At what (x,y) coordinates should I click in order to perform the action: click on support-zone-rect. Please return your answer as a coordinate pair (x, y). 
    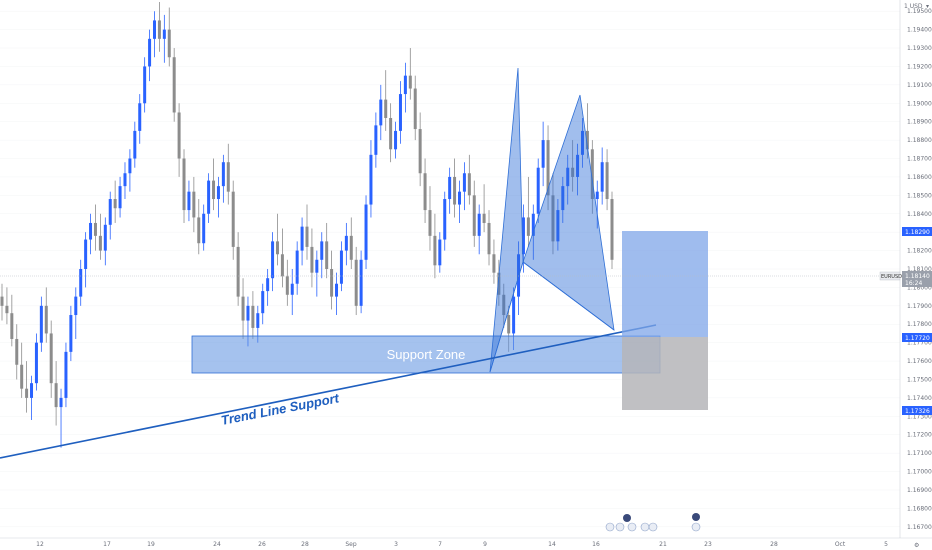
    Looking at the image, I should click on (426, 354).